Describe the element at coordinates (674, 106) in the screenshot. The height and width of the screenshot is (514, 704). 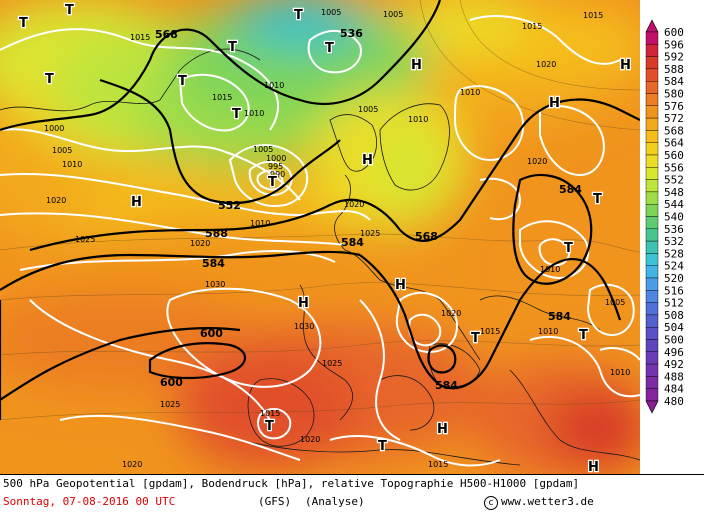
I see `legend-level-label: 576` at that location.